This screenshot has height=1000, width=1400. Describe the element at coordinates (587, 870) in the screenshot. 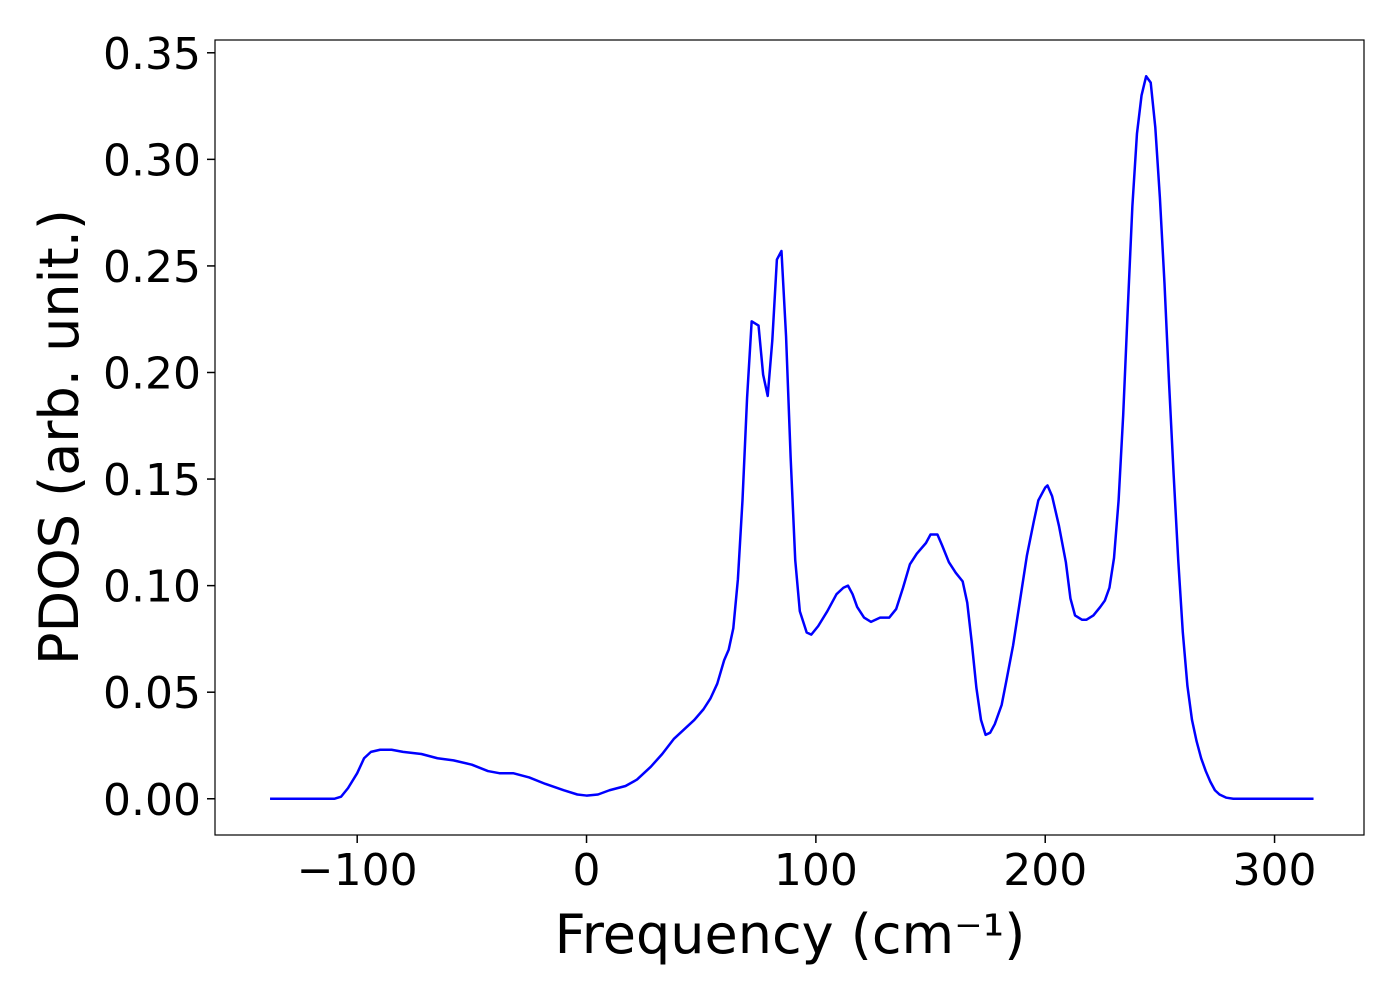

I see `x-tick-label: 0` at that location.